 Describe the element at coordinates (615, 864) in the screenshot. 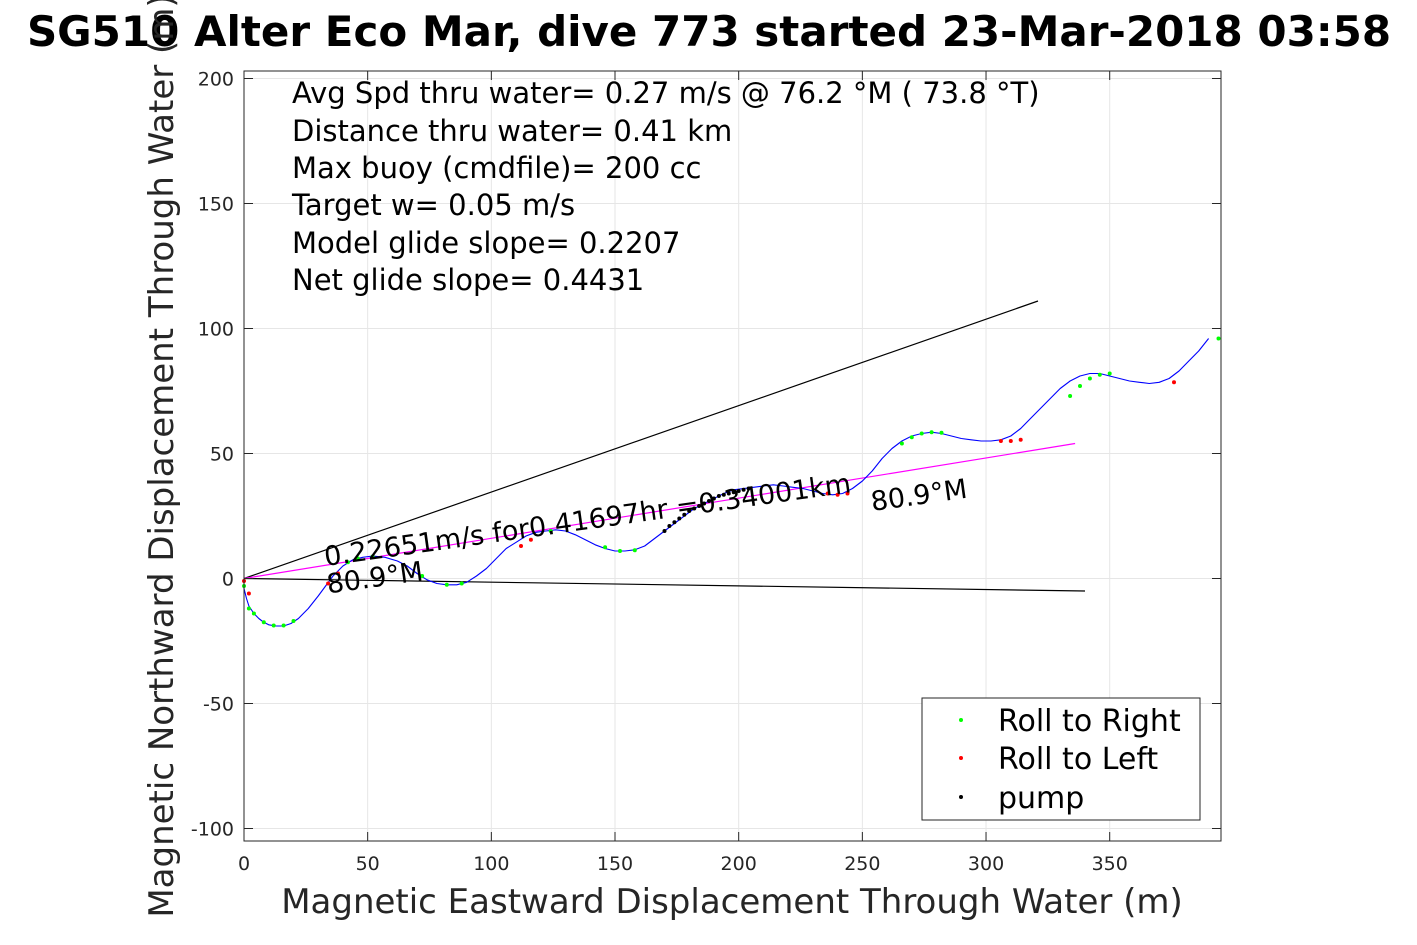

I see `x-tick-label: 150` at that location.